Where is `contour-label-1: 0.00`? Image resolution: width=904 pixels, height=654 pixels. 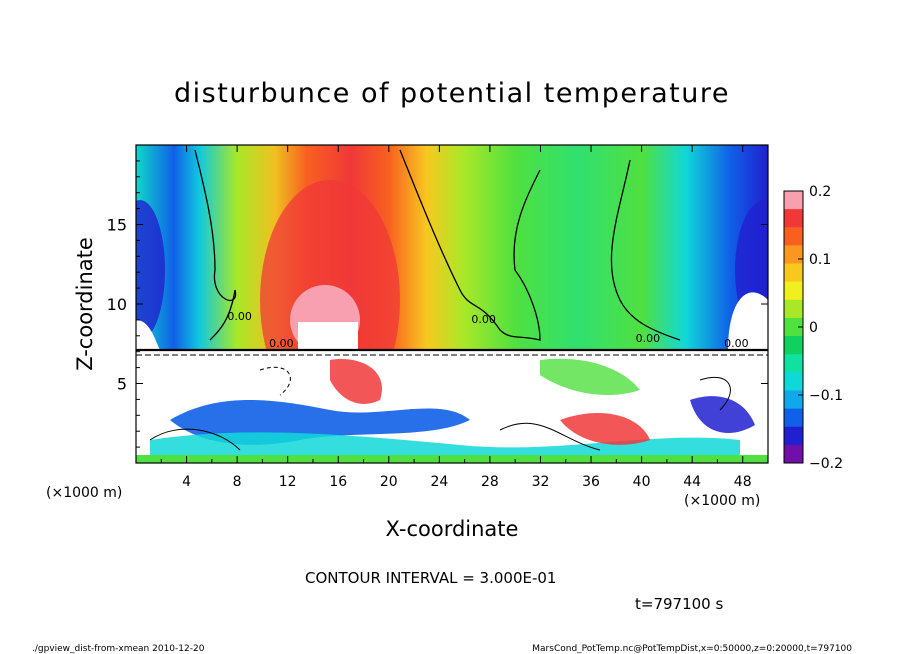 contour-label-1: 0.00 is located at coordinates (281, 343).